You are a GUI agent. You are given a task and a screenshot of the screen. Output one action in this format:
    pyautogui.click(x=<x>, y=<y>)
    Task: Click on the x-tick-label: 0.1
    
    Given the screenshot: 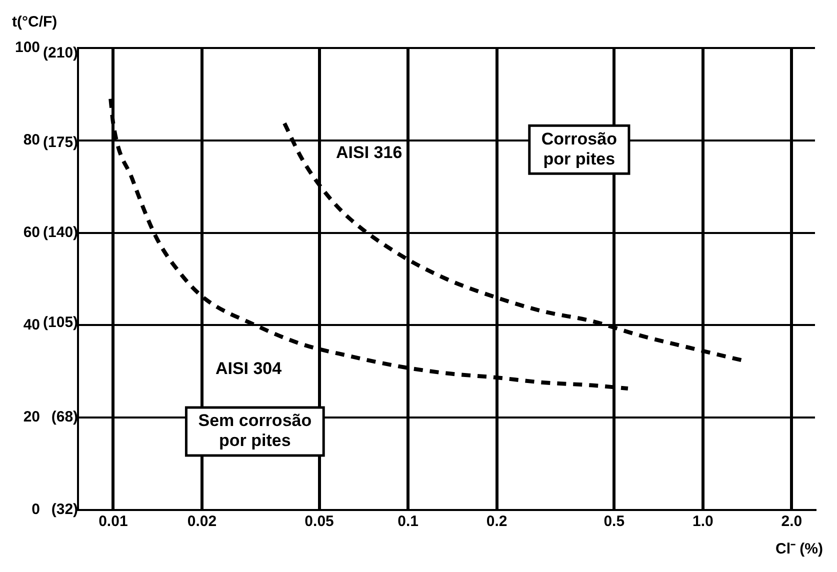 What is the action you would take?
    pyautogui.click(x=408, y=521)
    